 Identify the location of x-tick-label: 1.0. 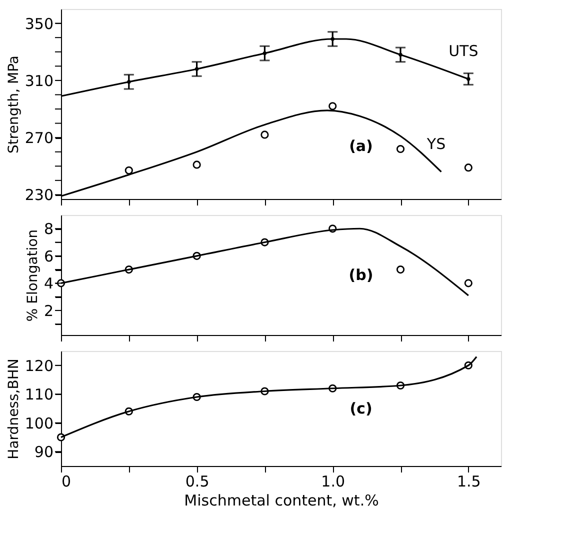
(333, 481).